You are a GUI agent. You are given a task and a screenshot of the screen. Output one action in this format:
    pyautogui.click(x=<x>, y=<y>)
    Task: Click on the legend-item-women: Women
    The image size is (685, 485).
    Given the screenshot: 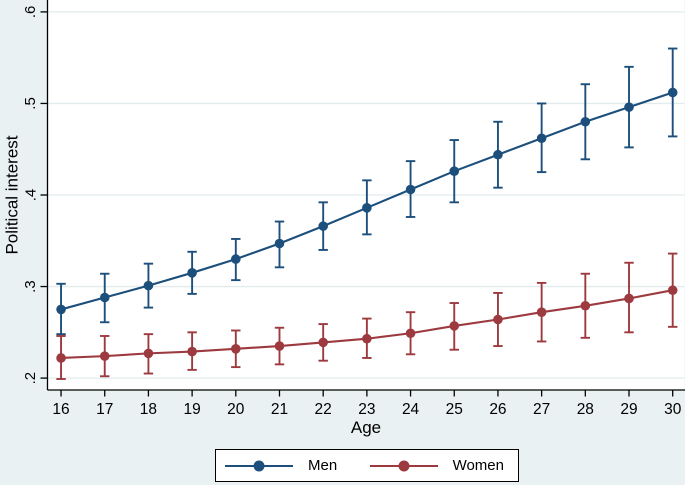 What is the action you would take?
    pyautogui.click(x=436, y=465)
    